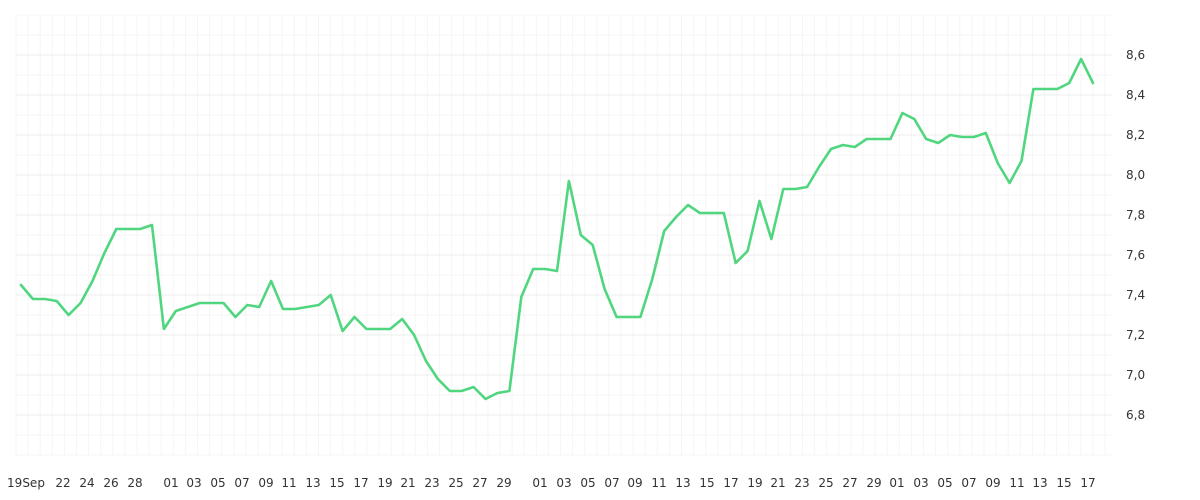  Describe the element at coordinates (1135, 55) in the screenshot. I see `y-tick-label: 8,6` at that location.